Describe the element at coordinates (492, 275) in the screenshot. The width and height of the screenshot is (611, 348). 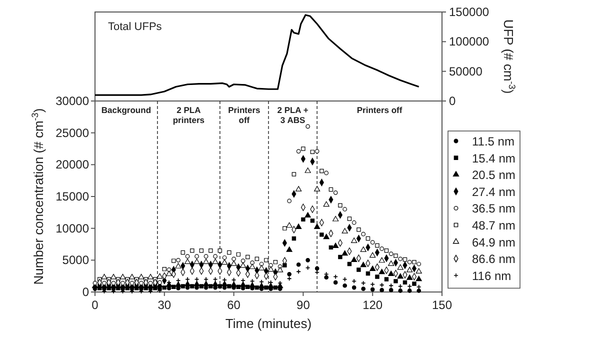
I see `legend-label: 116 nm` at that location.